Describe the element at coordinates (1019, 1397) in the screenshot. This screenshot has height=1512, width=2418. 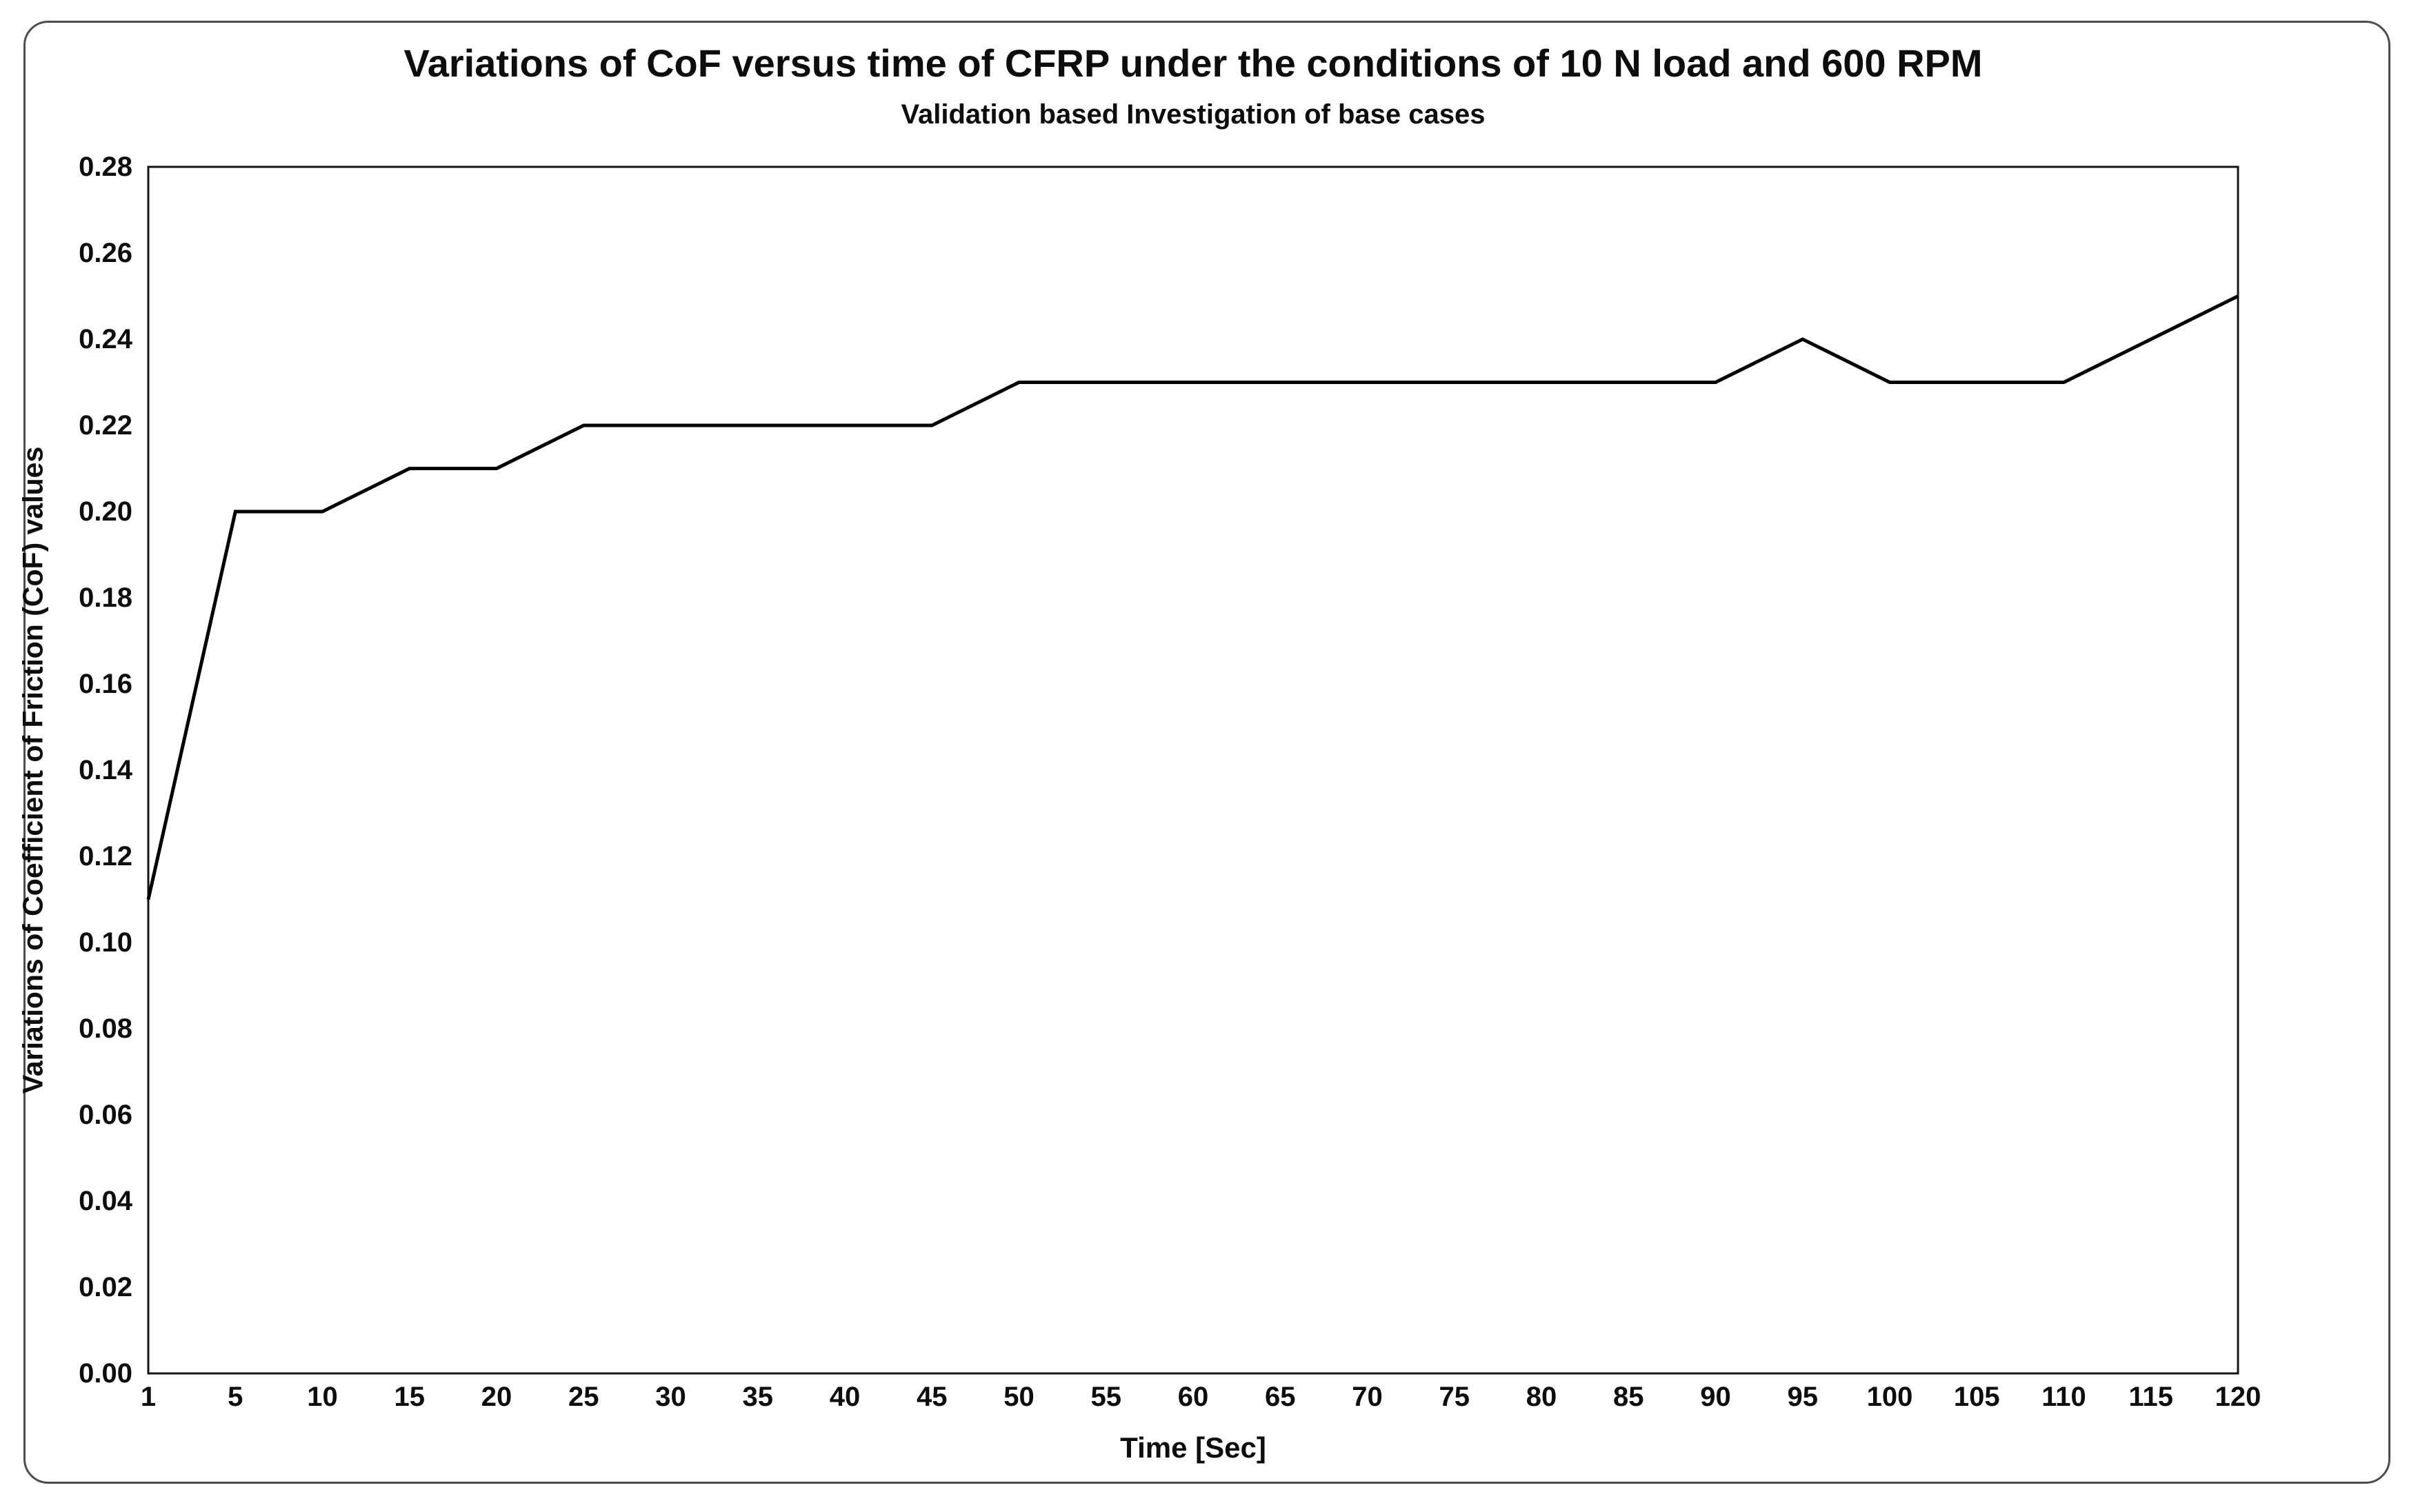
I see `x-tick-label: 50` at that location.